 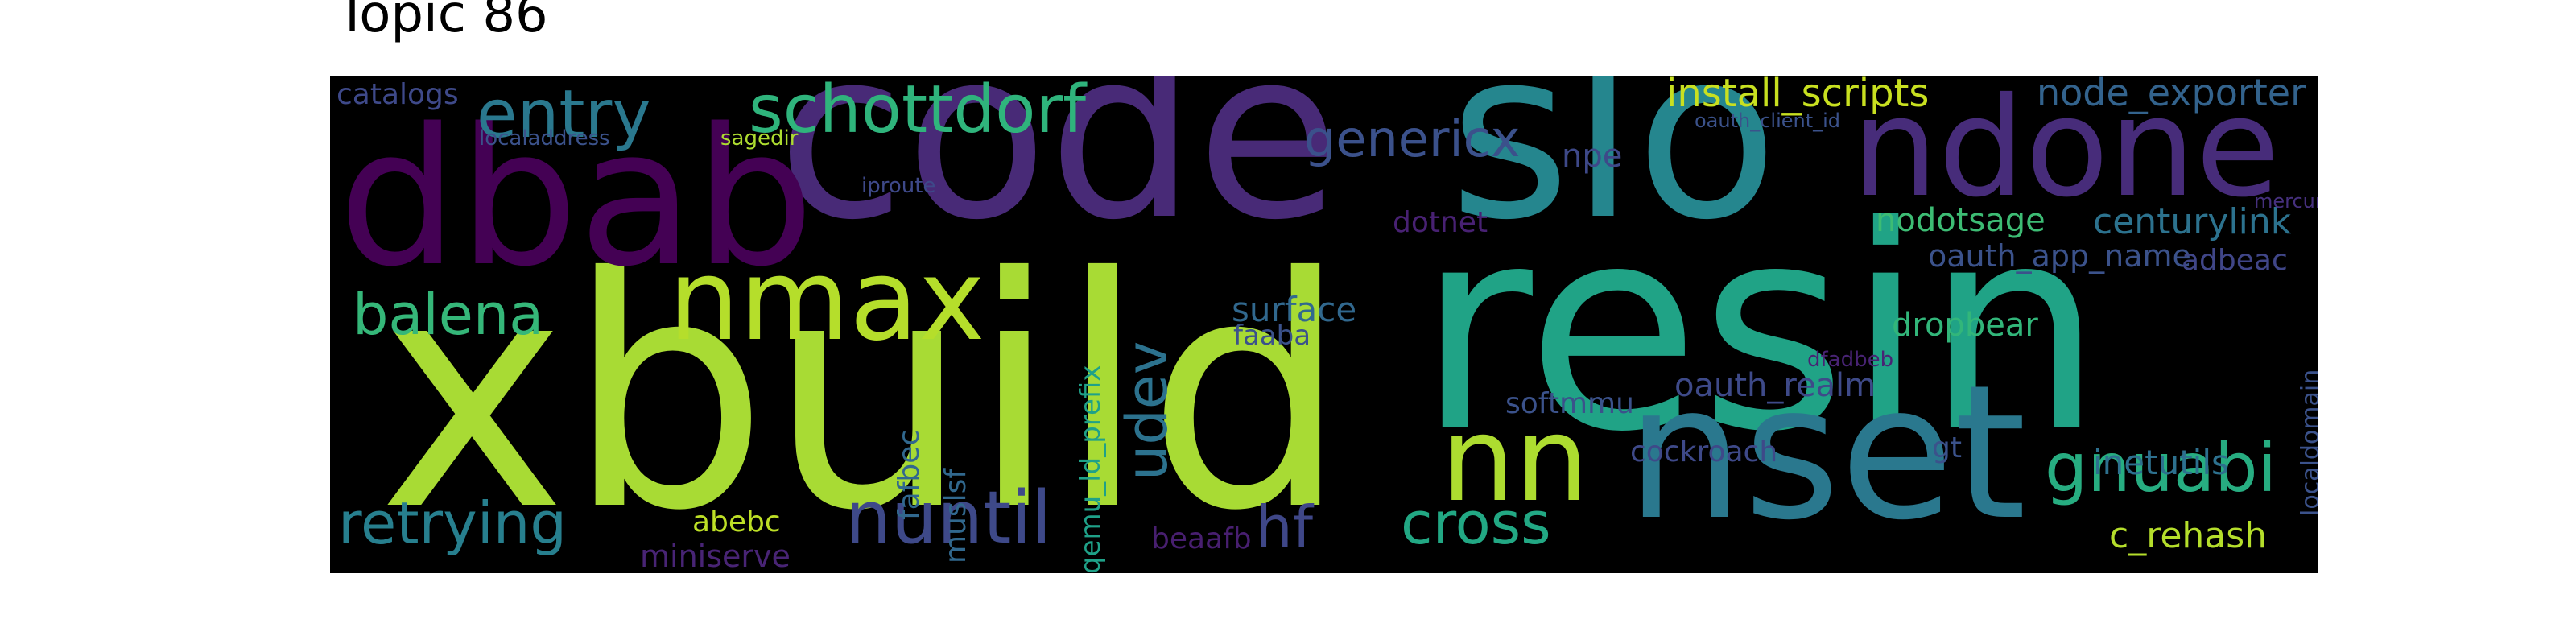 I want to click on cloud-word: dotnet, so click(x=1440, y=222).